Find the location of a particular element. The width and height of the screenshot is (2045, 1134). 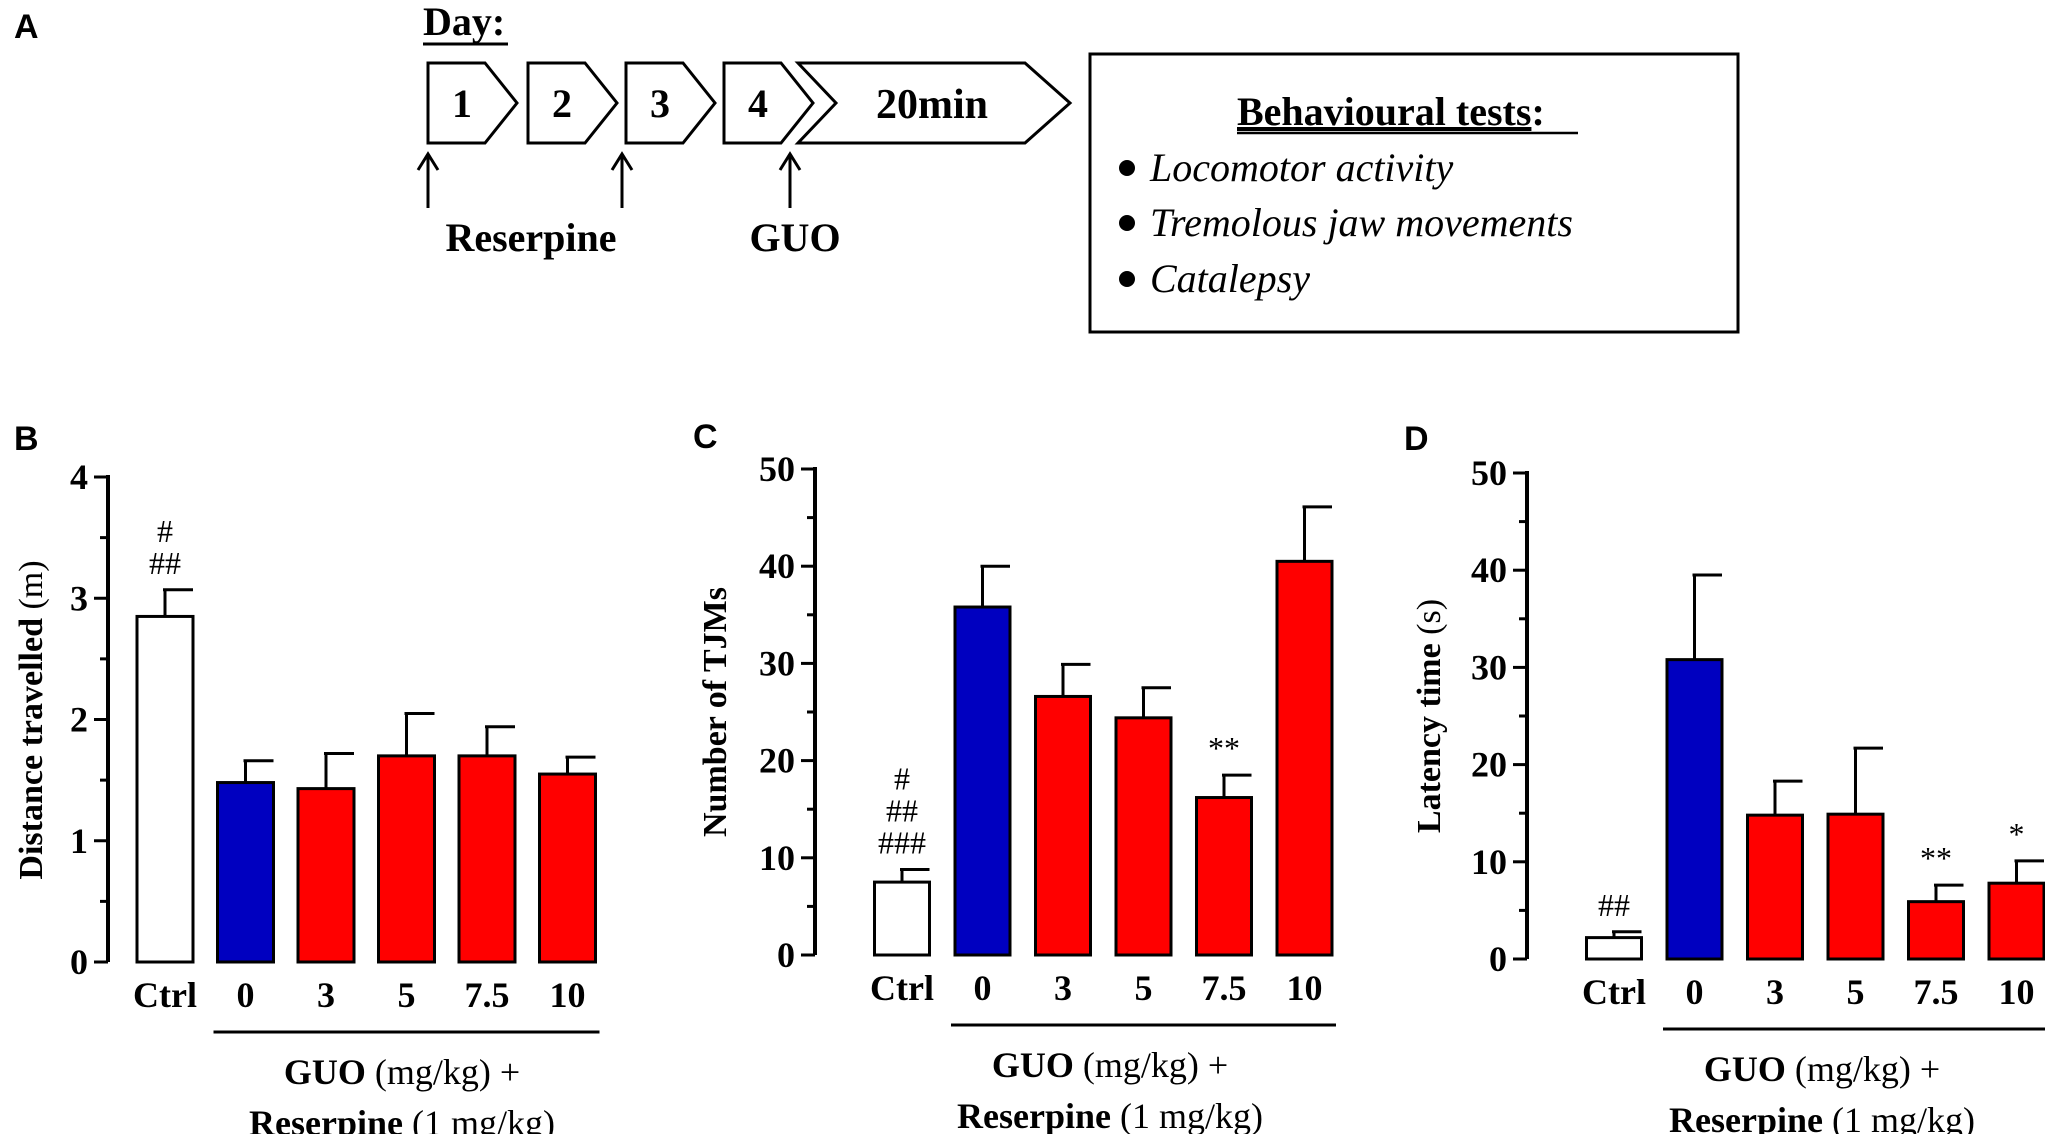

test-item-catalepsy: Catalepsy is located at coordinates (1230, 278).